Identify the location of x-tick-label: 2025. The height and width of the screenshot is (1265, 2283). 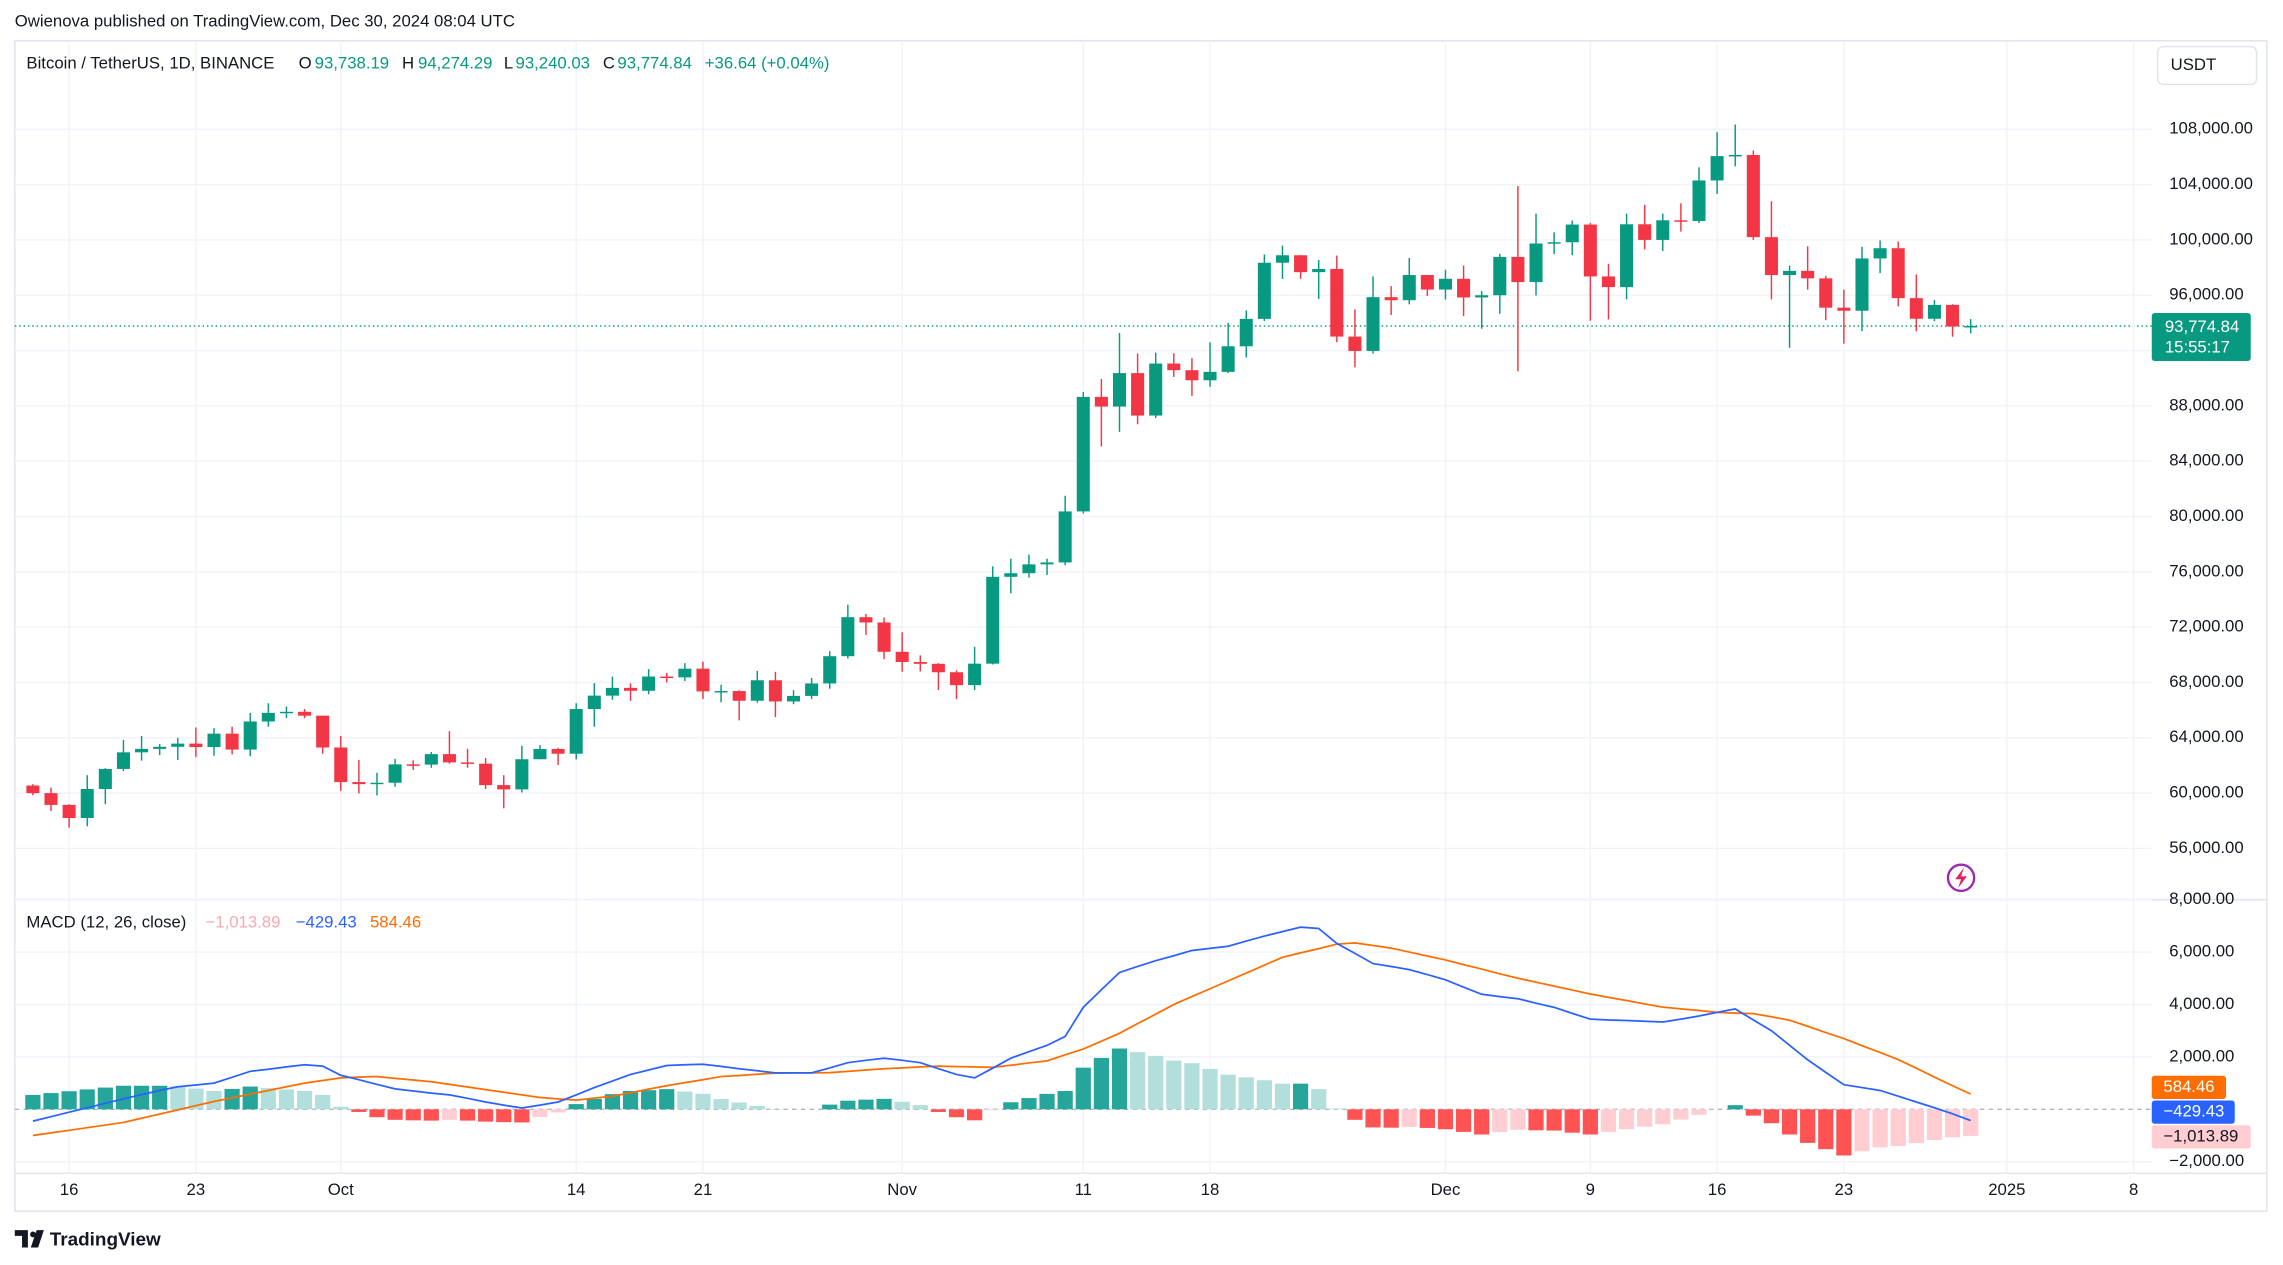
(2006, 1189).